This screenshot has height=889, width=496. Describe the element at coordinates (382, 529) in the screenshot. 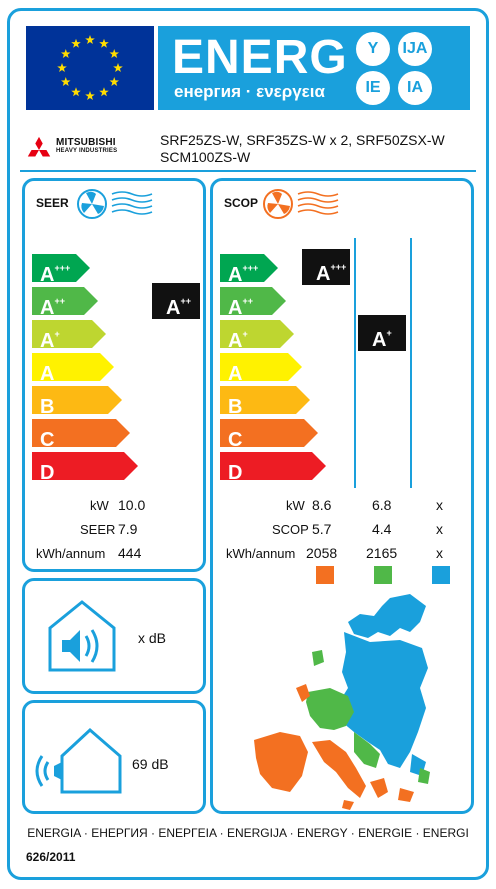

I see `heating-scop-average: 4.4` at that location.